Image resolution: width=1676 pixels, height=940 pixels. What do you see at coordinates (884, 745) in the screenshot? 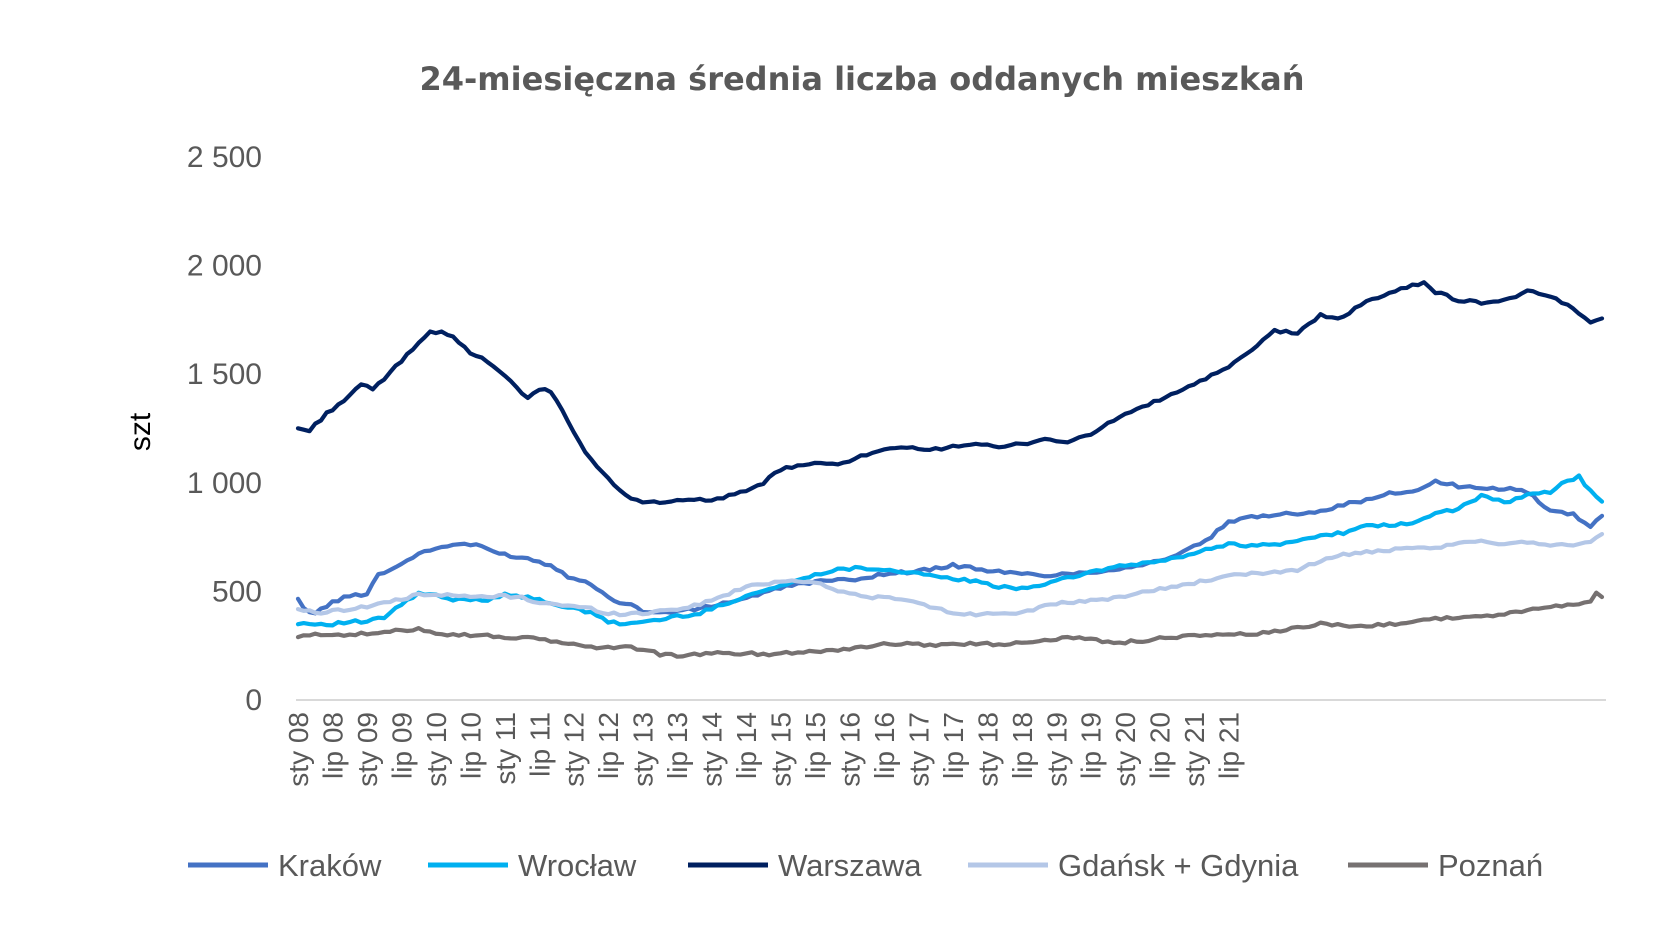
I see `x-tick-label: lip 16` at bounding box center [884, 745].